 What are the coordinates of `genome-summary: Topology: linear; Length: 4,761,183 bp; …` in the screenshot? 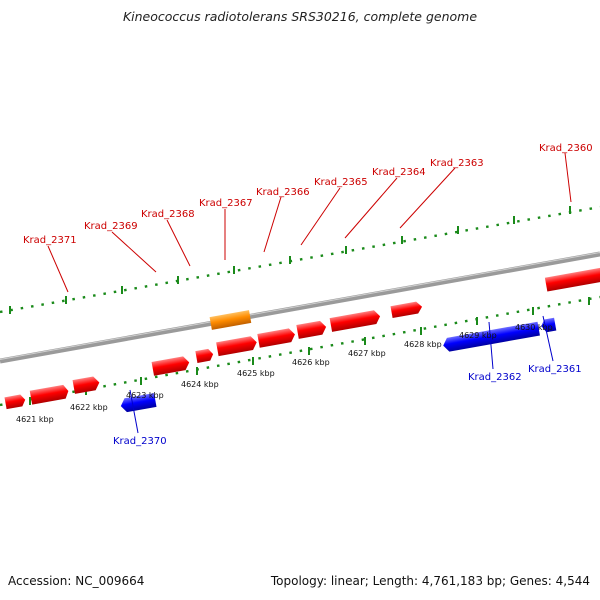 It's located at (430, 581).